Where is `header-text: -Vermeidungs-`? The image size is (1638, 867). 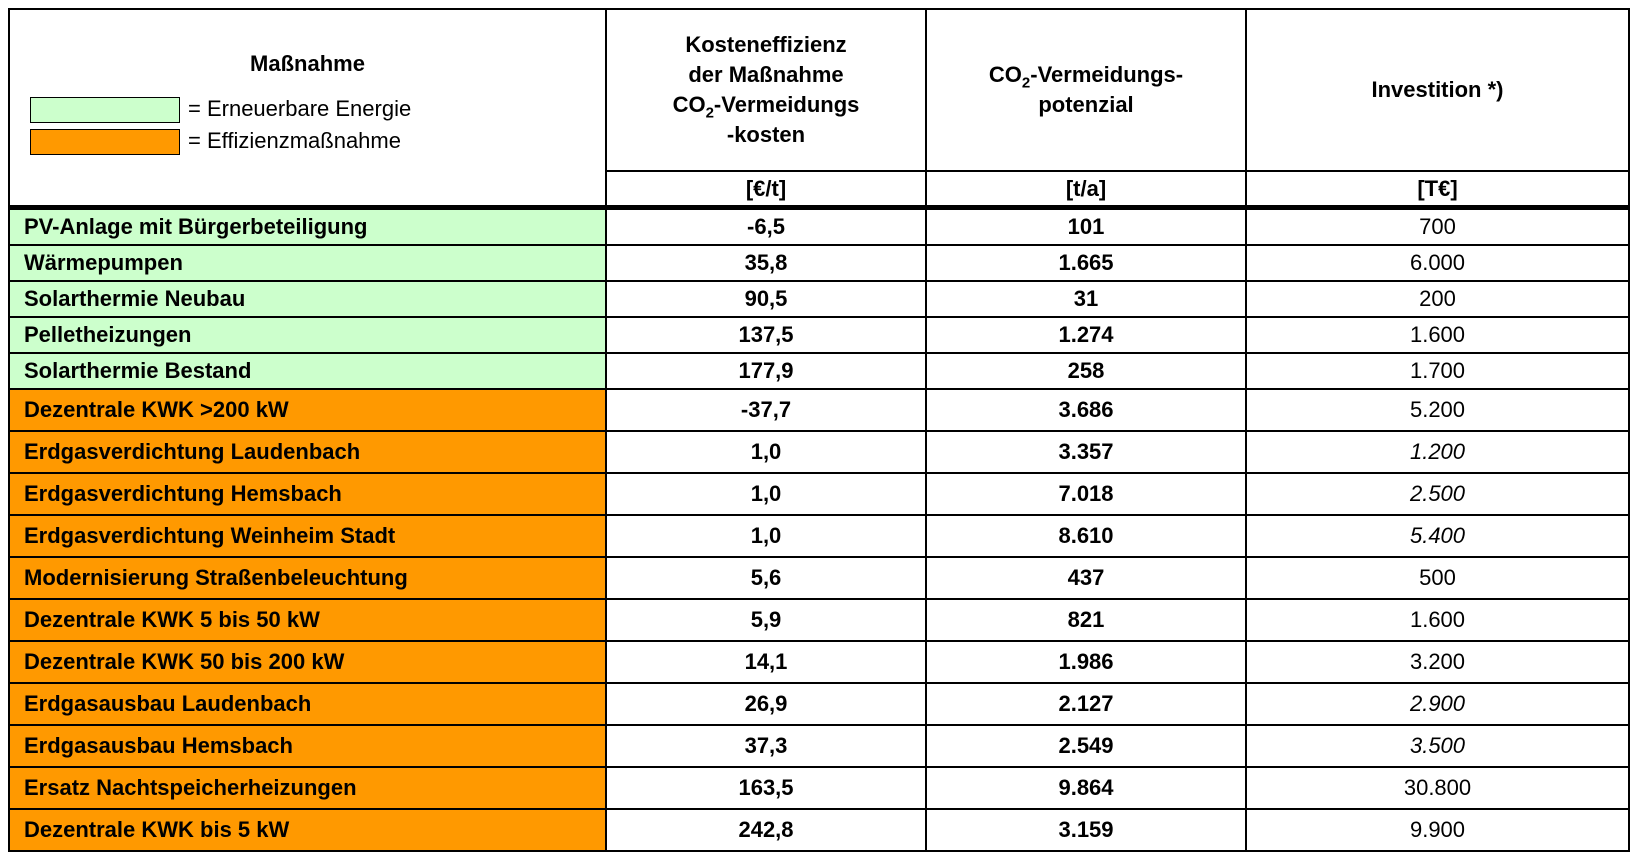
header-text: -Vermeidungs- is located at coordinates (1107, 74).